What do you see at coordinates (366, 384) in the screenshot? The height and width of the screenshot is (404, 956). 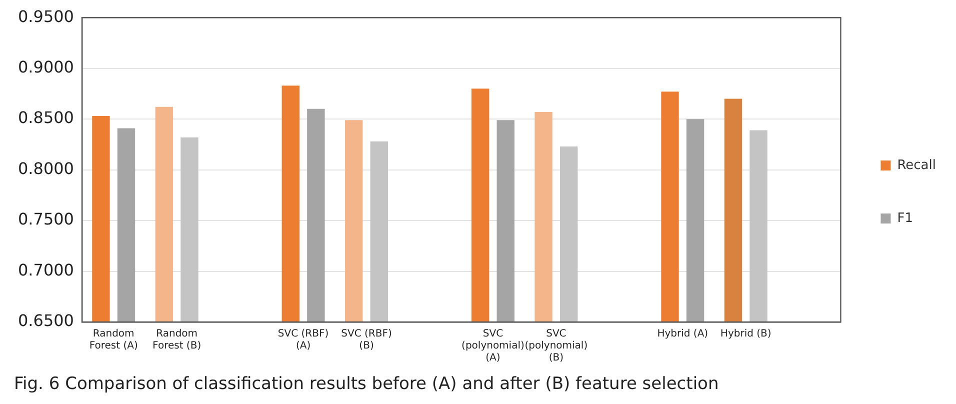 I see `caption: Fig. 6 Comparison of classification results before (A) and after (B) feature selection` at bounding box center [366, 384].